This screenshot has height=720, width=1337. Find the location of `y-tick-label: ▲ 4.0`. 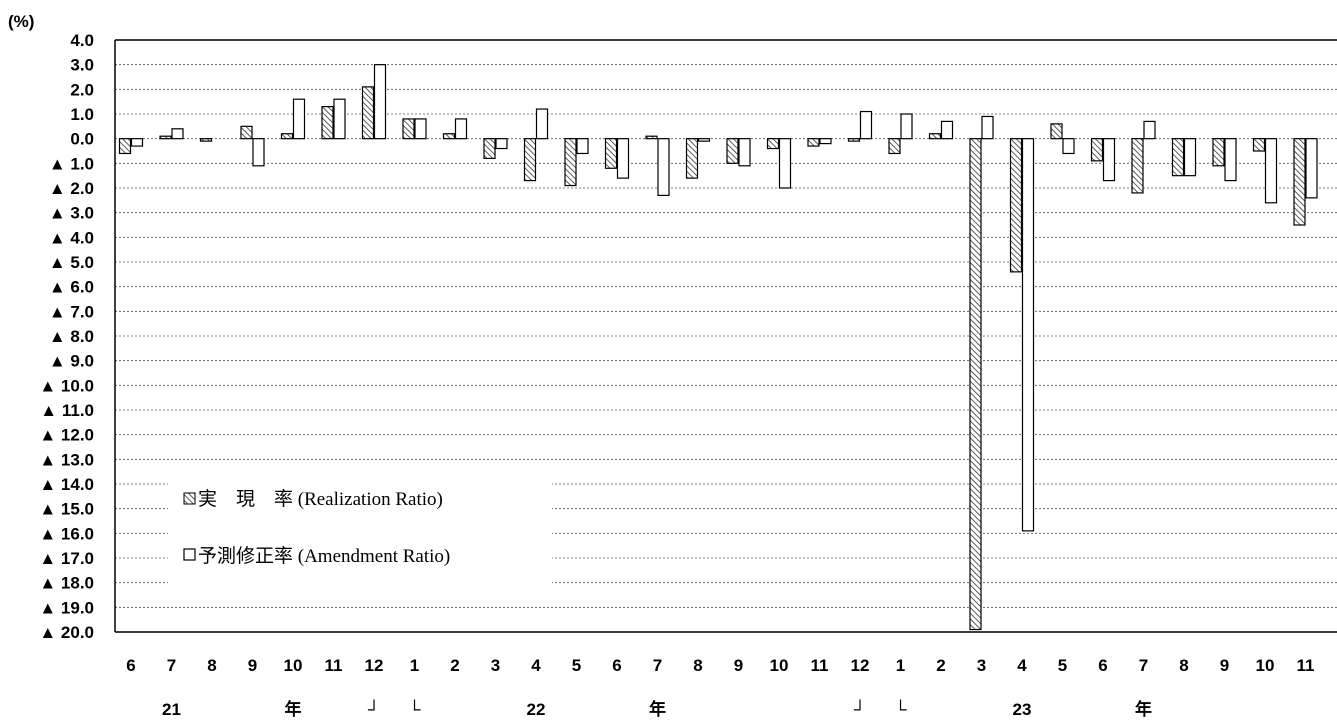

y-tick-label: ▲ 4.0 is located at coordinates (71, 237).